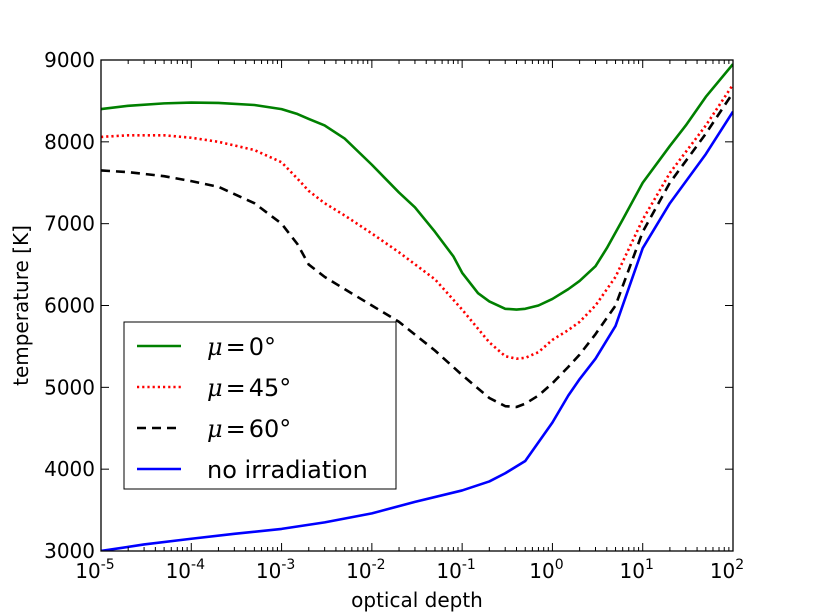 The height and width of the screenshot is (613, 813). Describe the element at coordinates (69, 551) in the screenshot. I see `y-tick-label: 3000` at that location.